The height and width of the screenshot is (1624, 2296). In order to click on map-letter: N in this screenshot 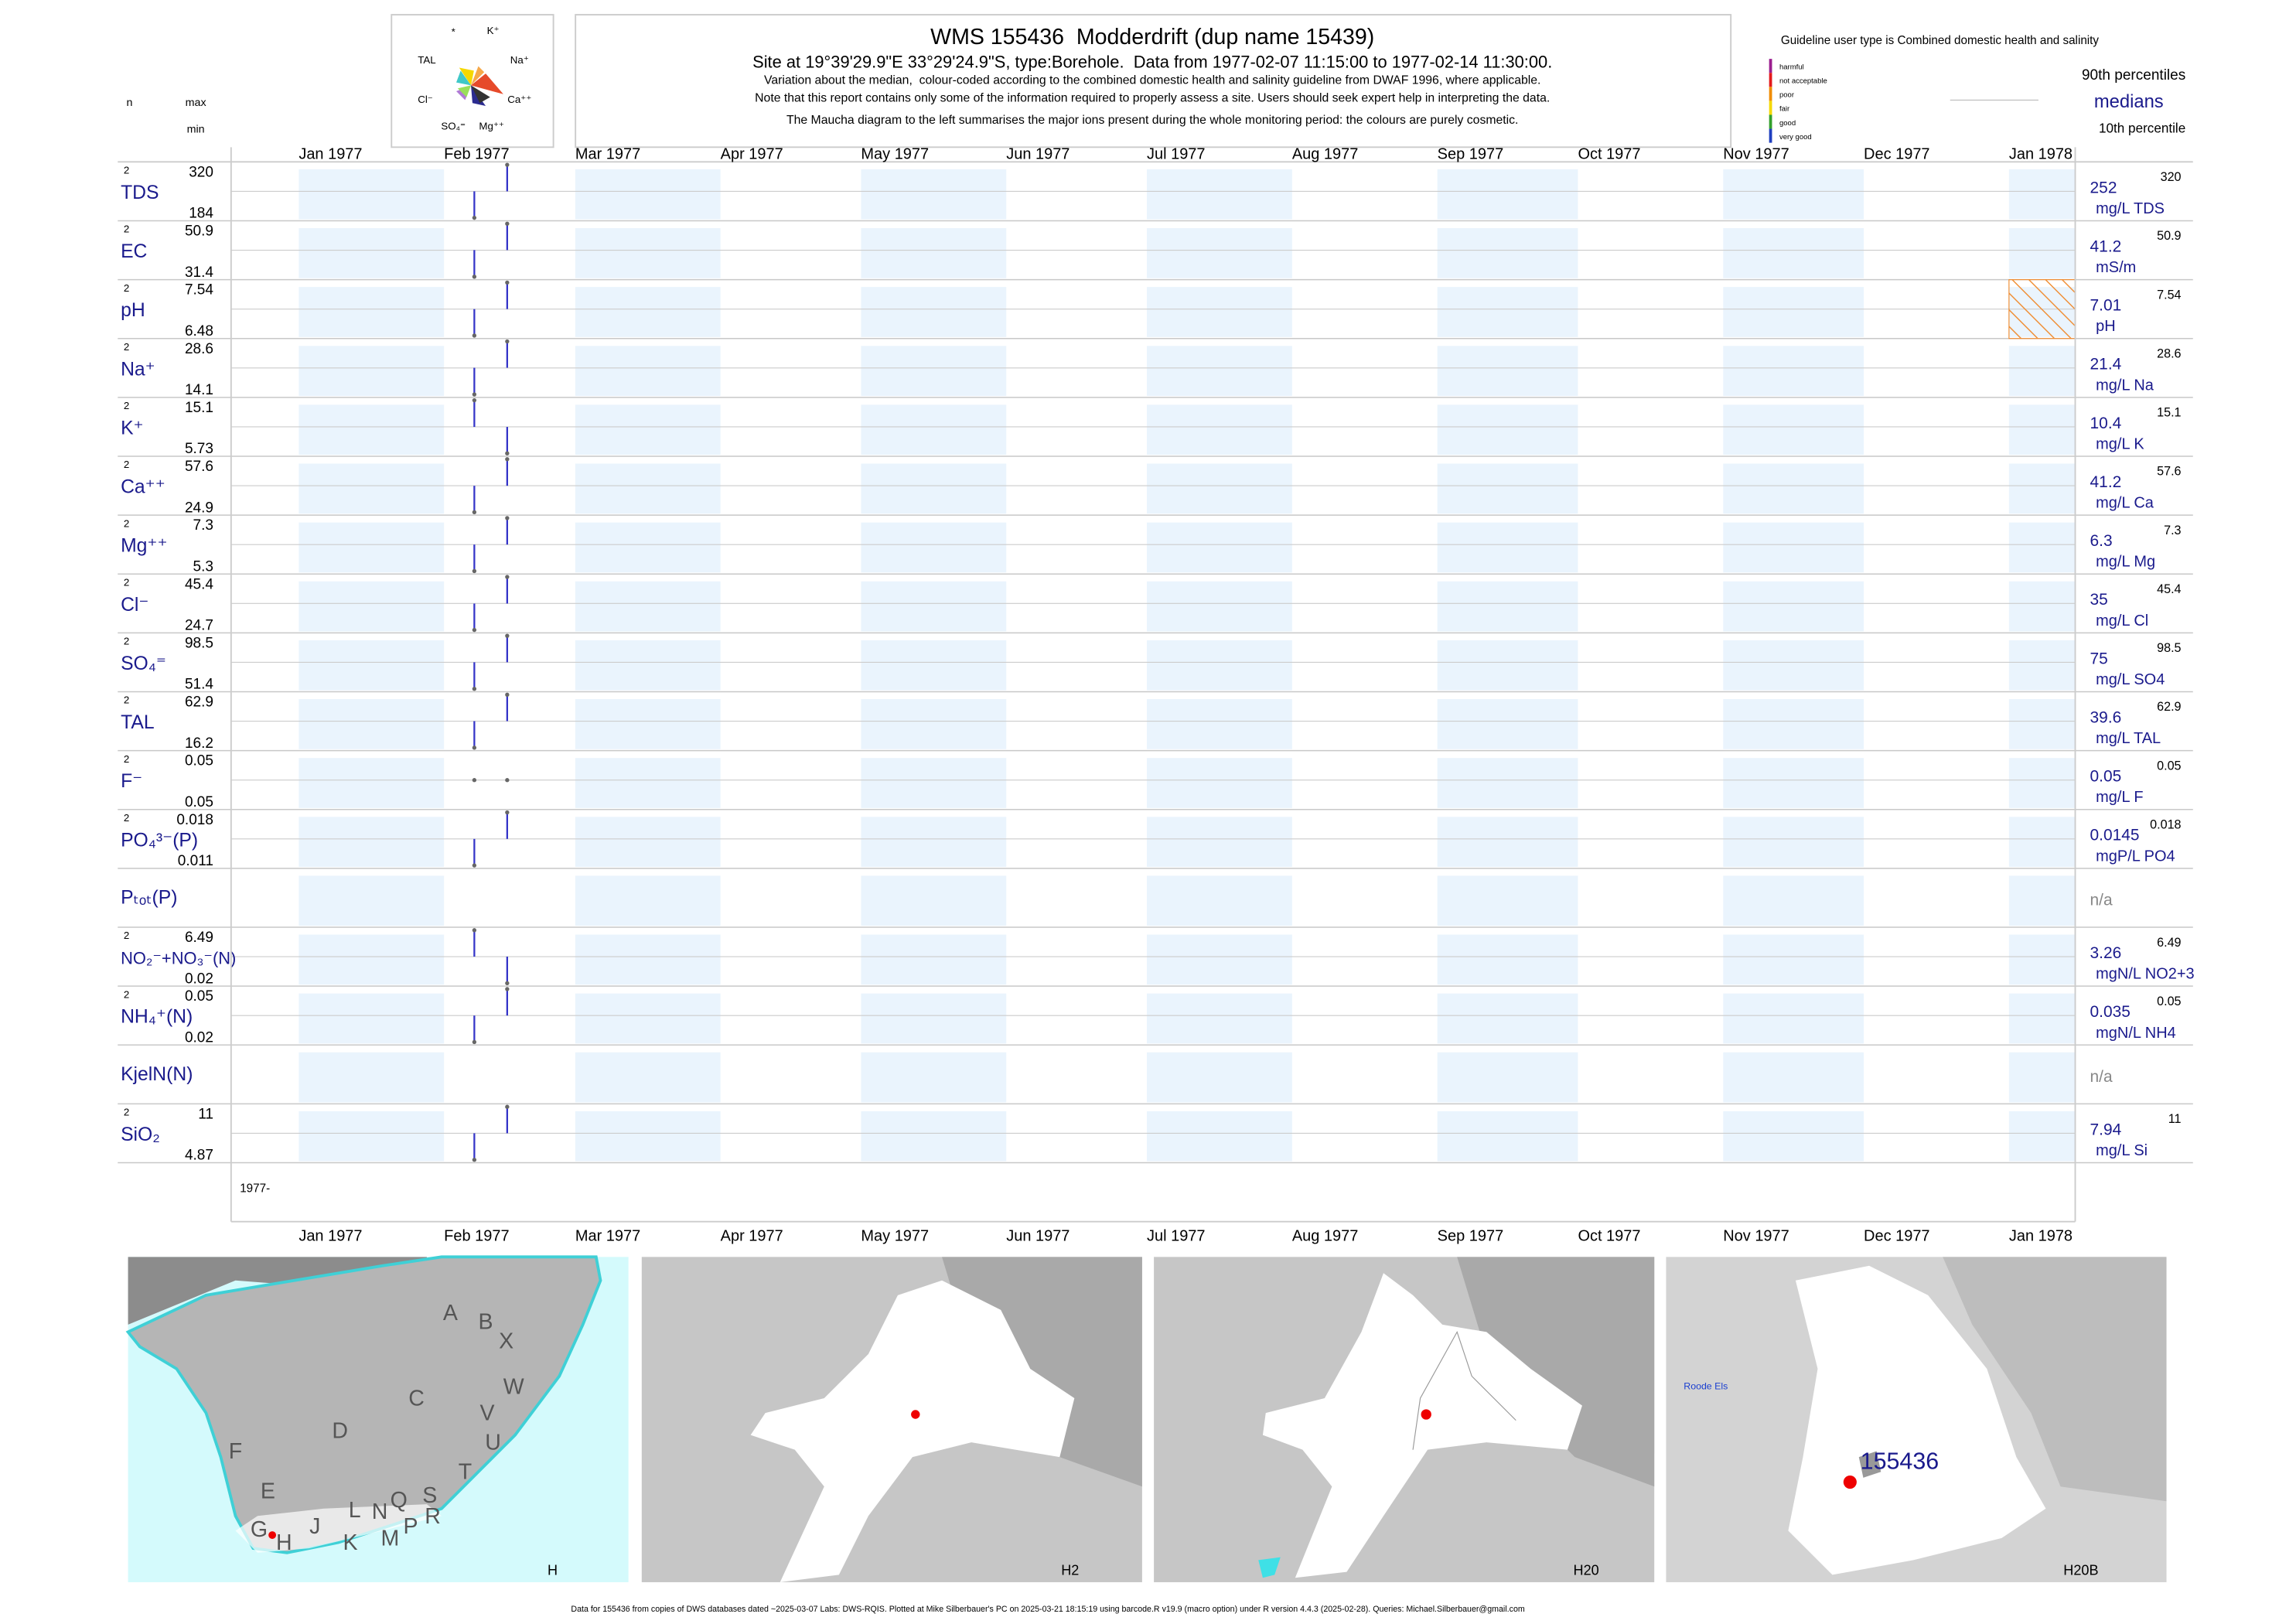, I will do `click(380, 1511)`.